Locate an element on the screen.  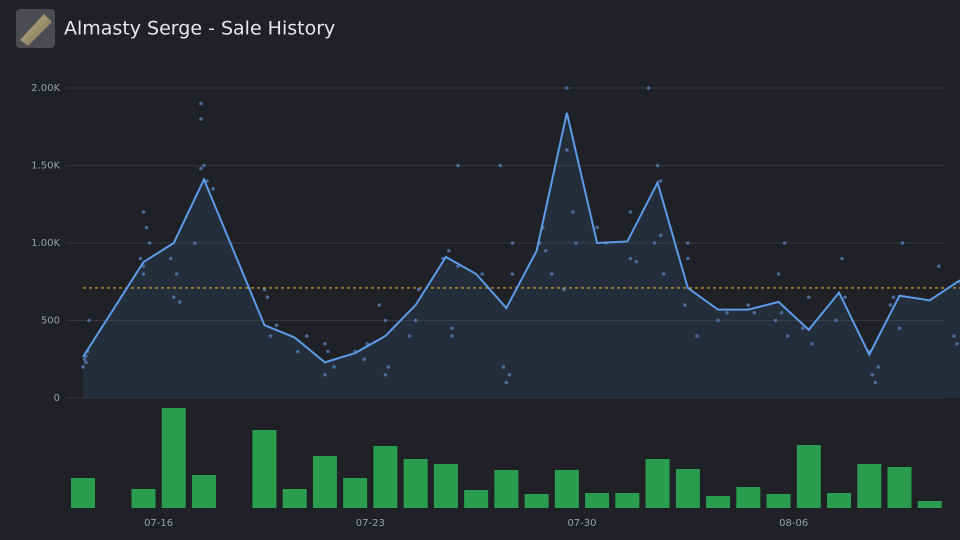
x-tick-label: 07-16 is located at coordinates (158, 523).